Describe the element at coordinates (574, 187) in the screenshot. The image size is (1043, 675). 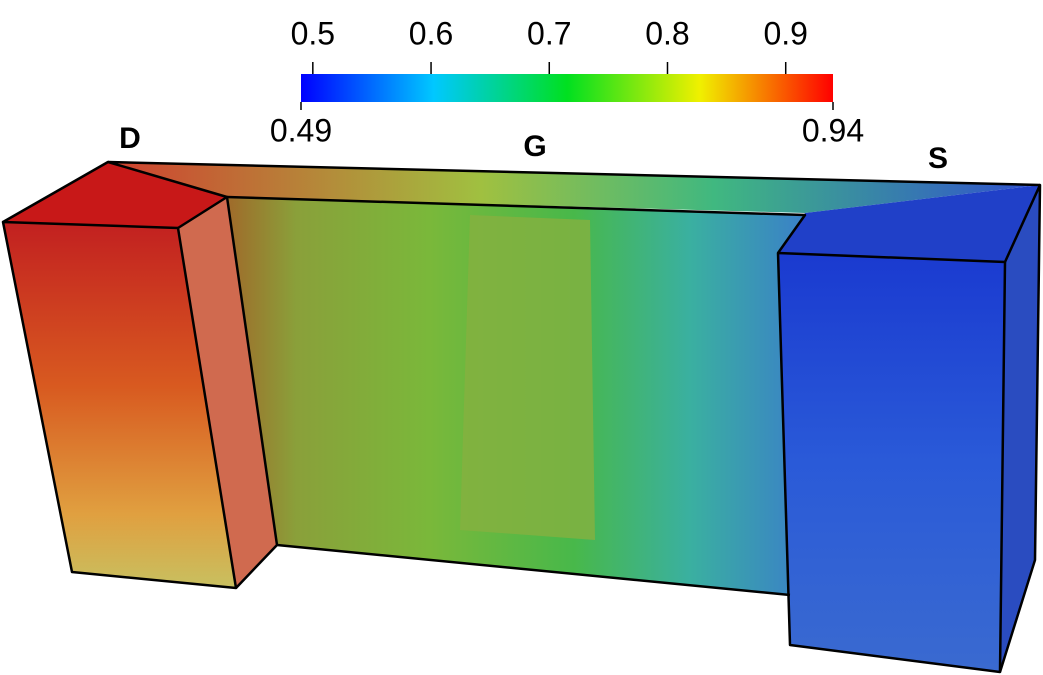
I see `back-top` at that location.